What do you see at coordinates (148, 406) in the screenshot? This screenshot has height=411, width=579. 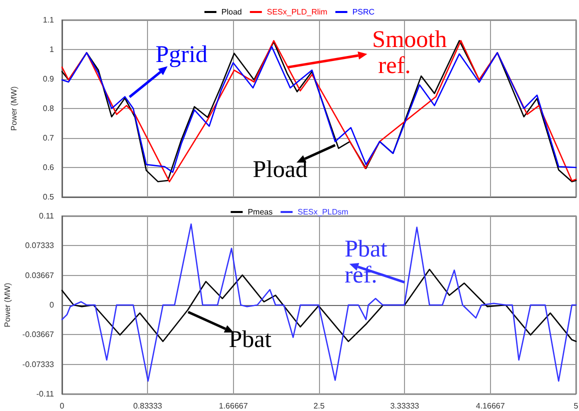 I see `x-tick-label: 0.83333` at bounding box center [148, 406].